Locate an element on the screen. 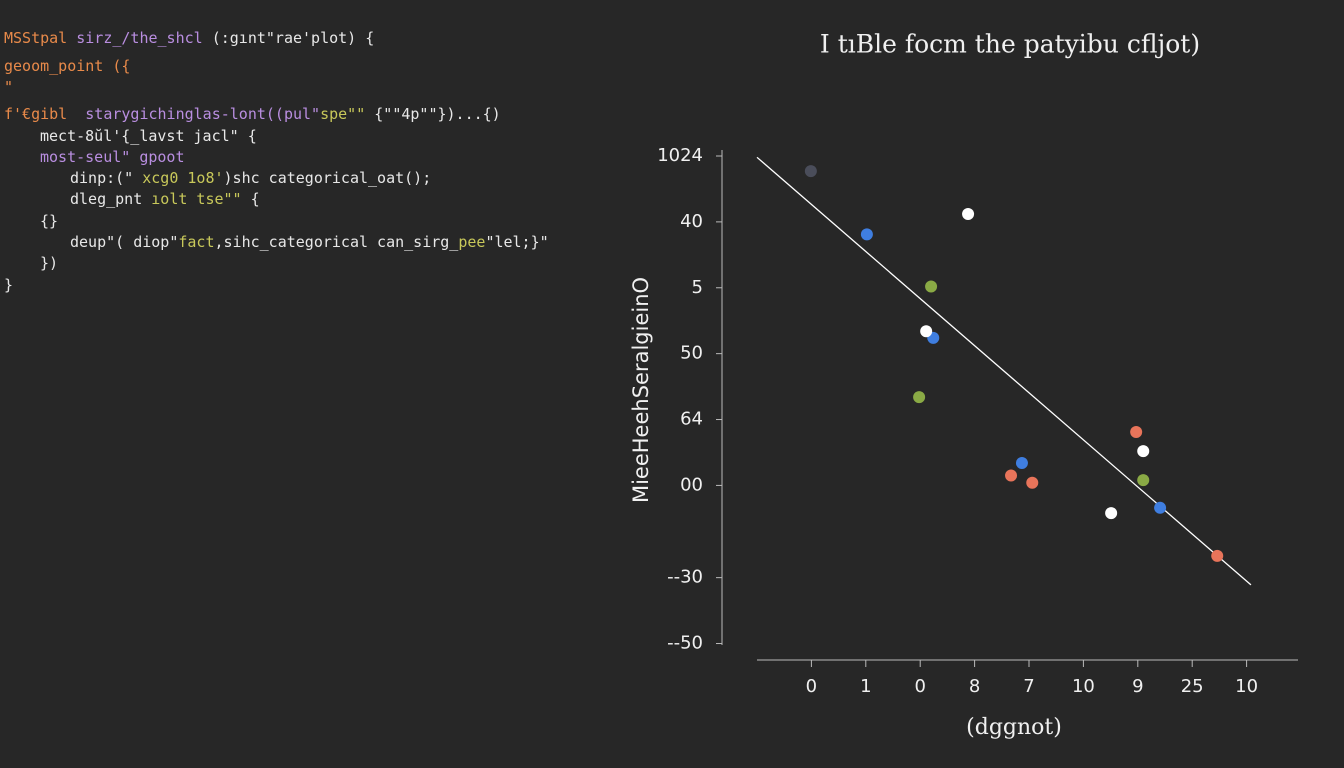 This screenshot has width=1344, height=768. code-token: {""4p""})...{) is located at coordinates (433, 114).